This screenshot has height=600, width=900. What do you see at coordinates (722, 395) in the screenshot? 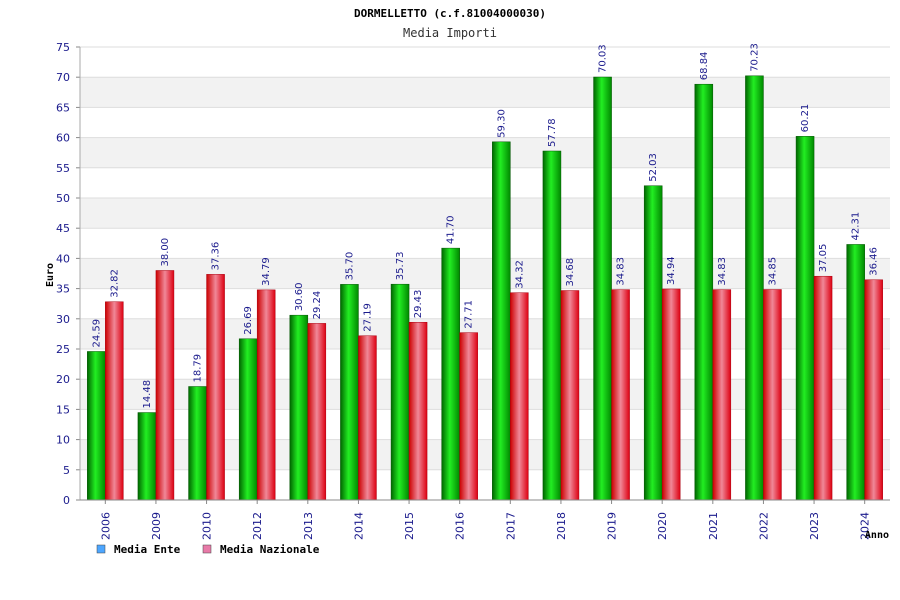
I see `bar-media-nazionale-2021` at bounding box center [722, 395].